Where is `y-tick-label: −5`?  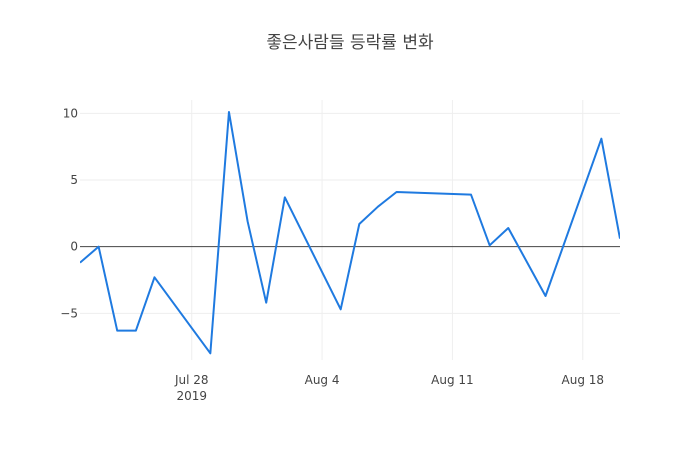 y-tick-label: −5 is located at coordinates (69, 313).